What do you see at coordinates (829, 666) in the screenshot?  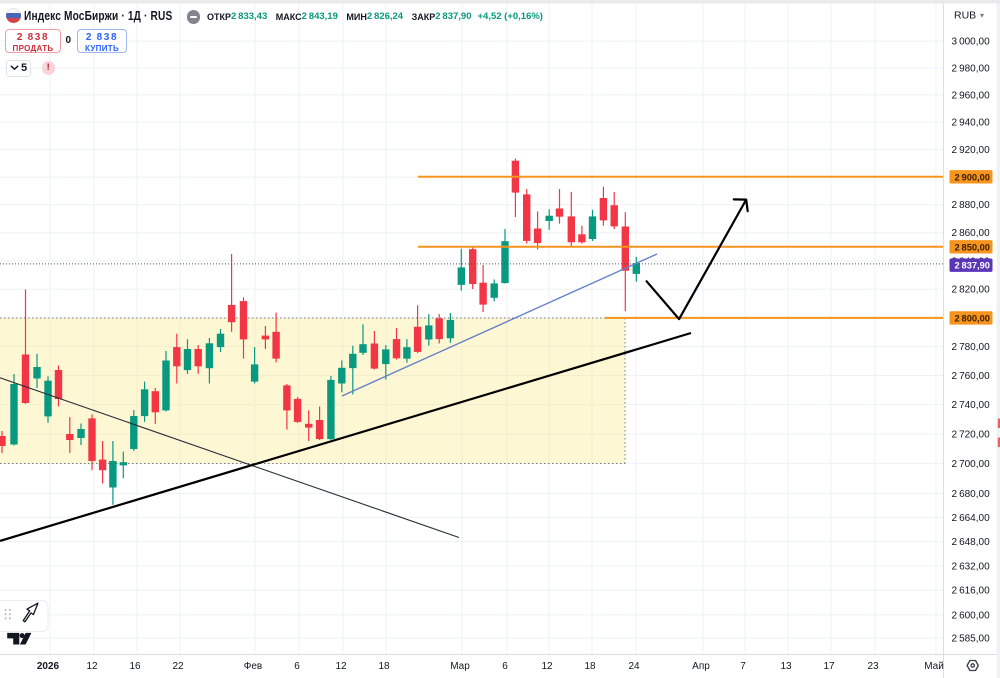 I see `svg-text: 17` at bounding box center [829, 666].